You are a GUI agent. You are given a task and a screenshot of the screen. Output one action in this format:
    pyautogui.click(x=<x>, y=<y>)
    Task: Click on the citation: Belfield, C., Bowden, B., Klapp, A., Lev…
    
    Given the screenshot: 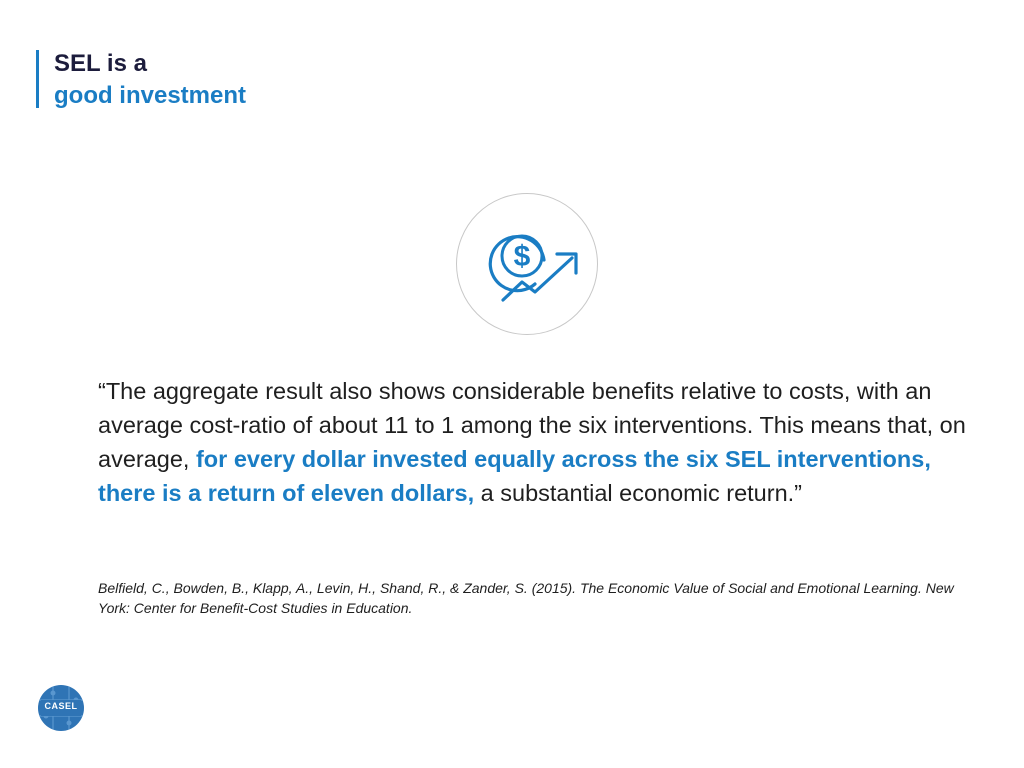 What is the action you would take?
    pyautogui.click(x=526, y=598)
    